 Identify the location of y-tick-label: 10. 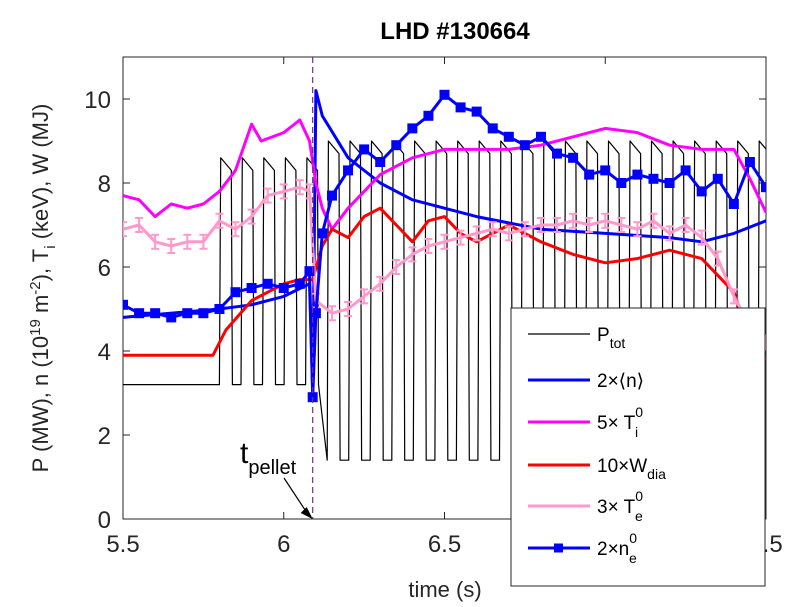
(97, 100).